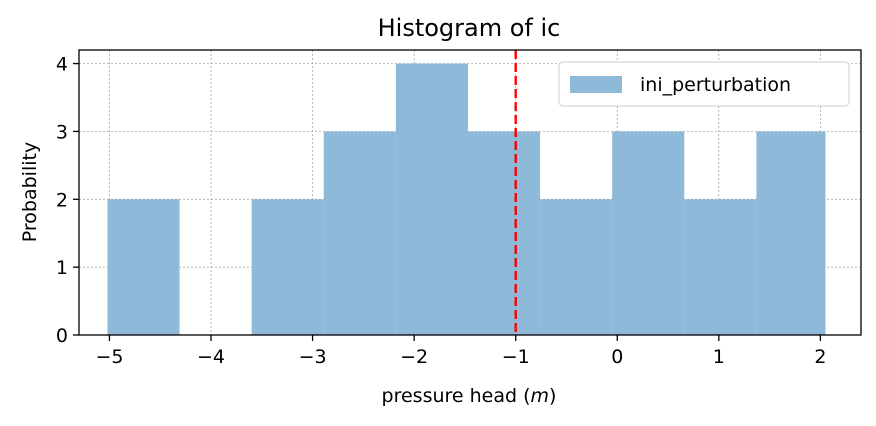 The image size is (876, 426). Describe the element at coordinates (460, 351) in the screenshot. I see `x-axis-ticks: −5 −4 −3 −2 −1 0 1 2` at that location.